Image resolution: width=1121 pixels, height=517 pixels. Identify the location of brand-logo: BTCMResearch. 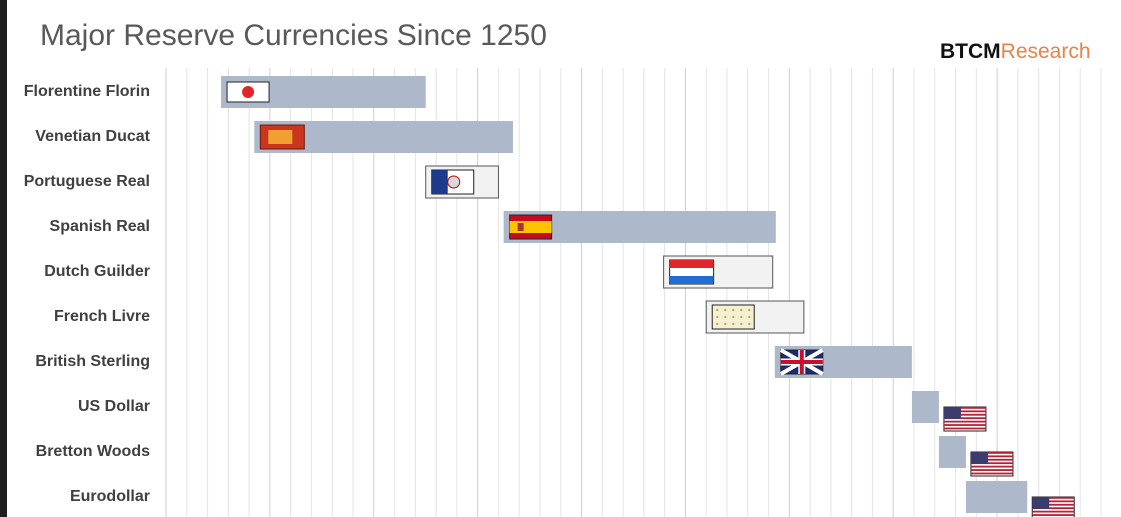
(1015, 51).